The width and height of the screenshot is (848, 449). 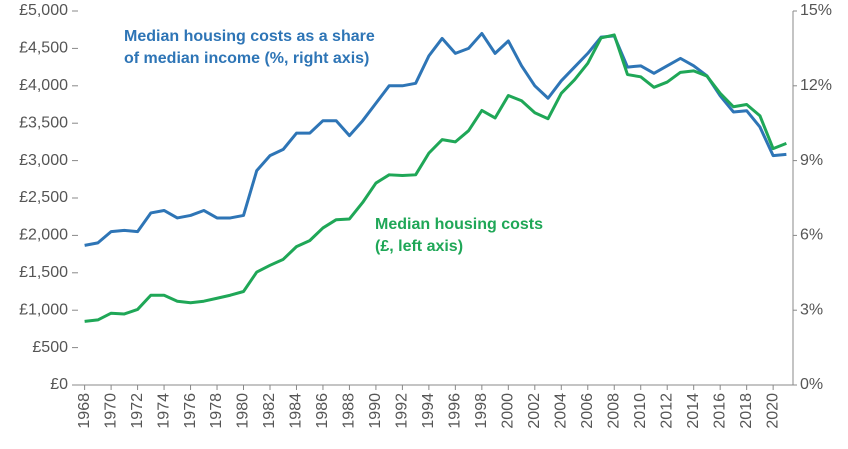 I want to click on x-tick-label: 2016, so click(x=719, y=411).